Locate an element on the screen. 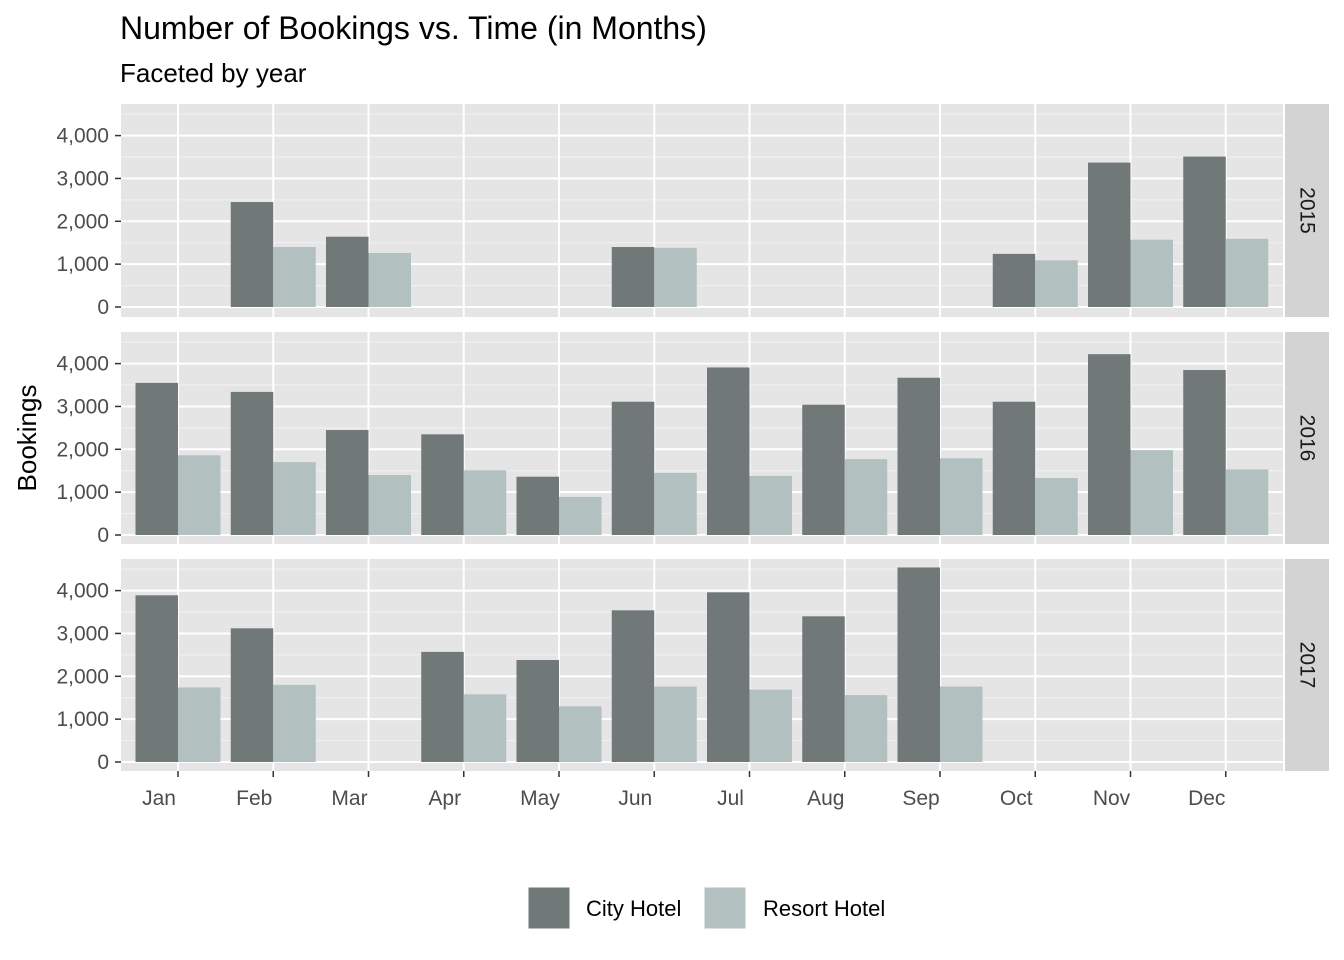 This screenshot has height=960, width=1344. x-tick-label-sep: Sep is located at coordinates (920, 798).